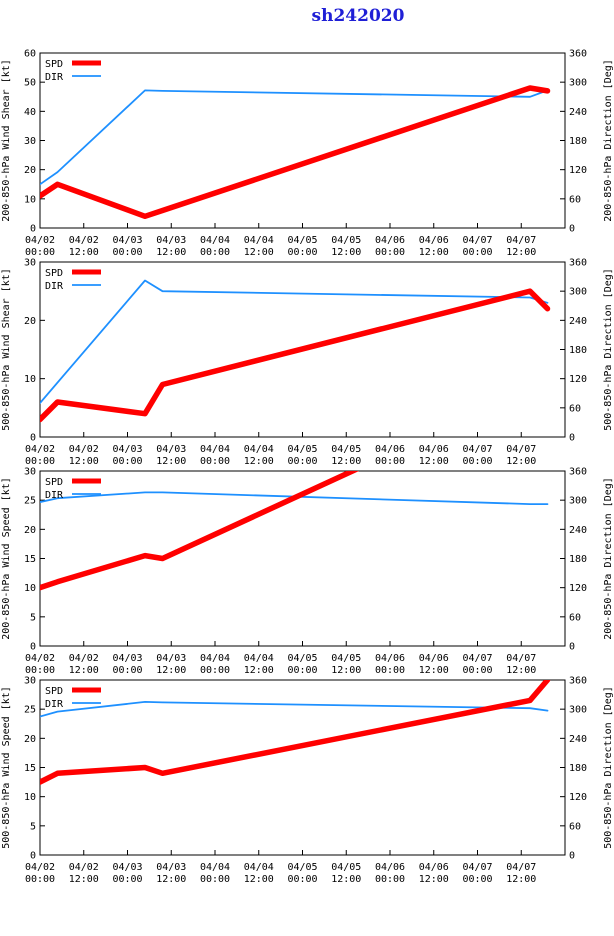  What do you see at coordinates (6, 767) in the screenshot?
I see `y-axis-label: 500-850-hPa Wind Speed [kt]` at bounding box center [6, 767].